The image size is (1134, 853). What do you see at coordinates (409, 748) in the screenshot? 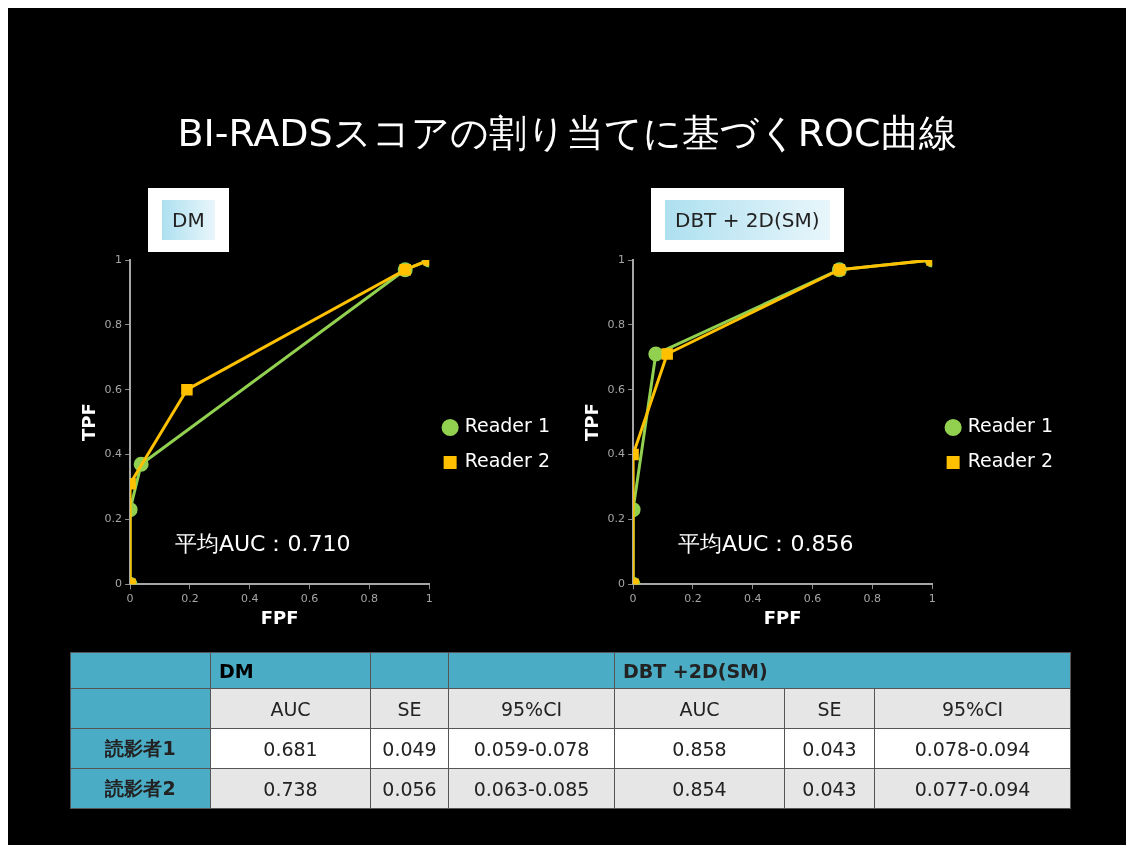
I see `text: 0.049` at bounding box center [409, 748].